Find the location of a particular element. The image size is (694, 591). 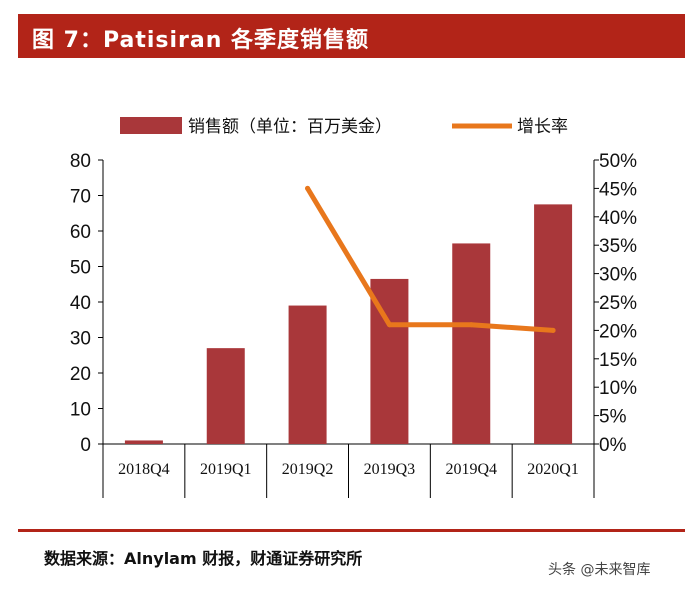

right-tick-label: 50% is located at coordinates (618, 161).